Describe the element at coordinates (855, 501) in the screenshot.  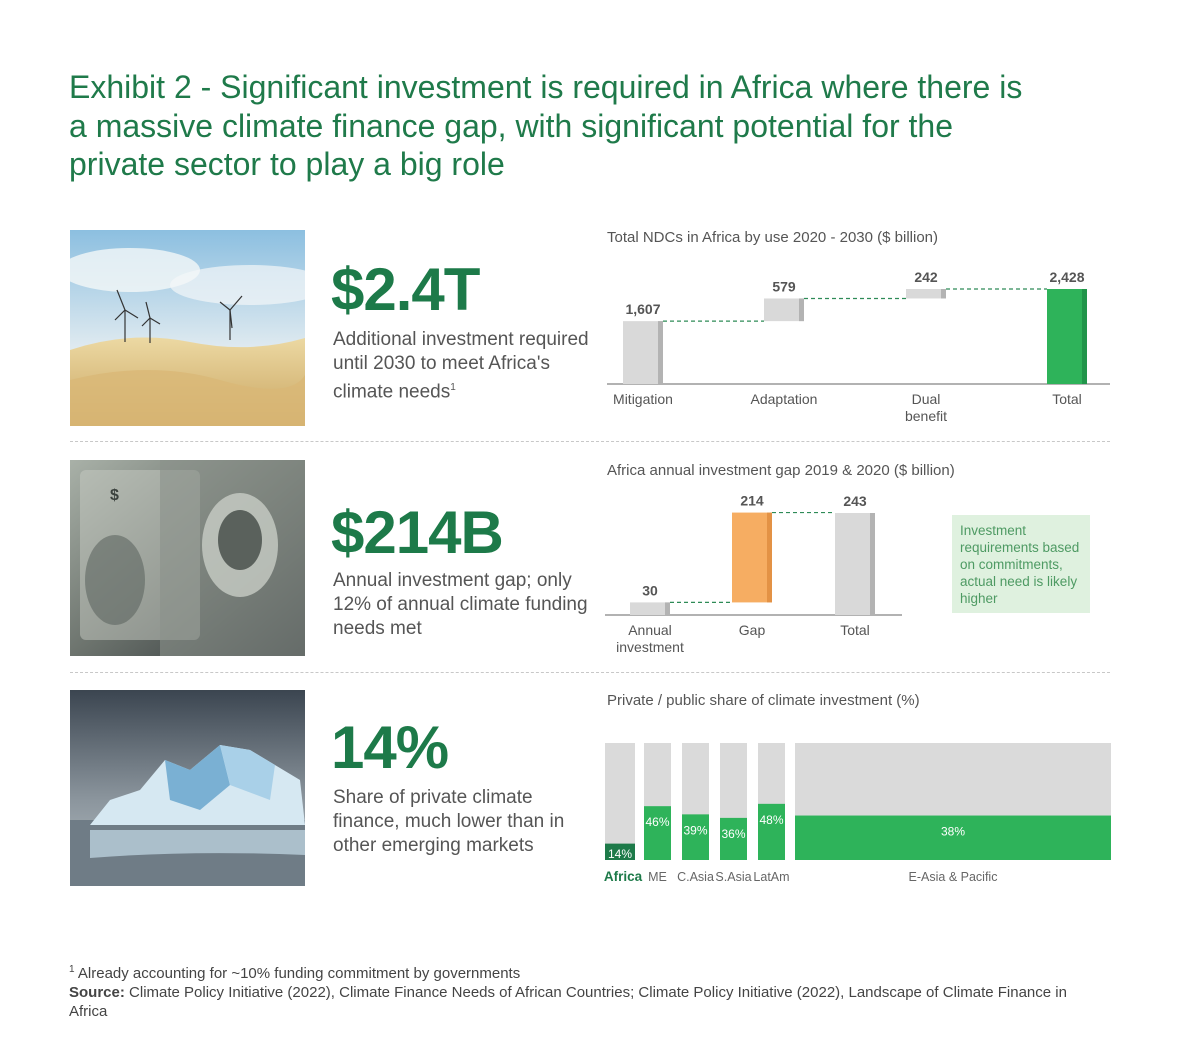
I see `data-label: 243` at that location.